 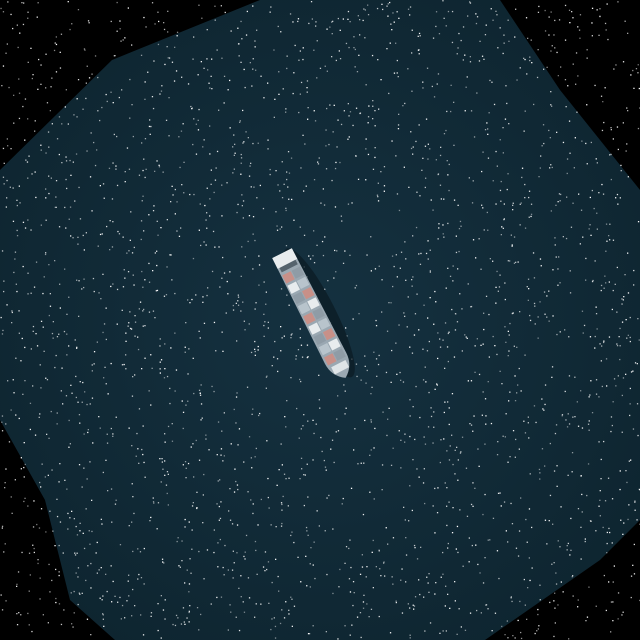 What do you see at coordinates (340, 367) in the screenshot?
I see `ship-bow` at bounding box center [340, 367].